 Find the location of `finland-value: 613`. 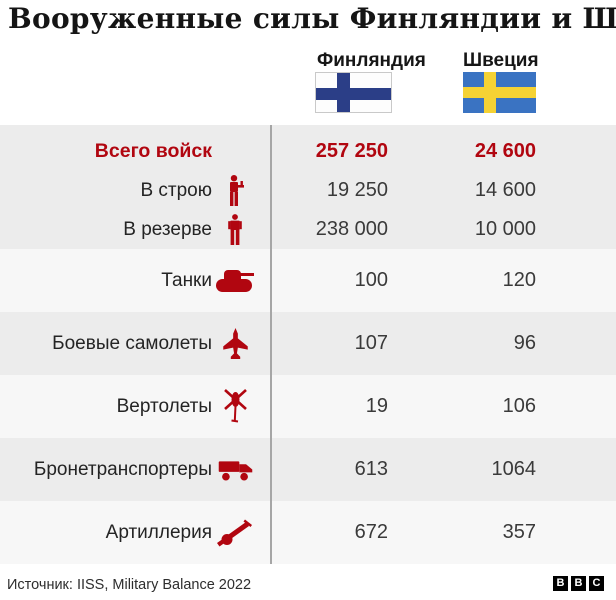

finland-value: 613 is located at coordinates (371, 469).